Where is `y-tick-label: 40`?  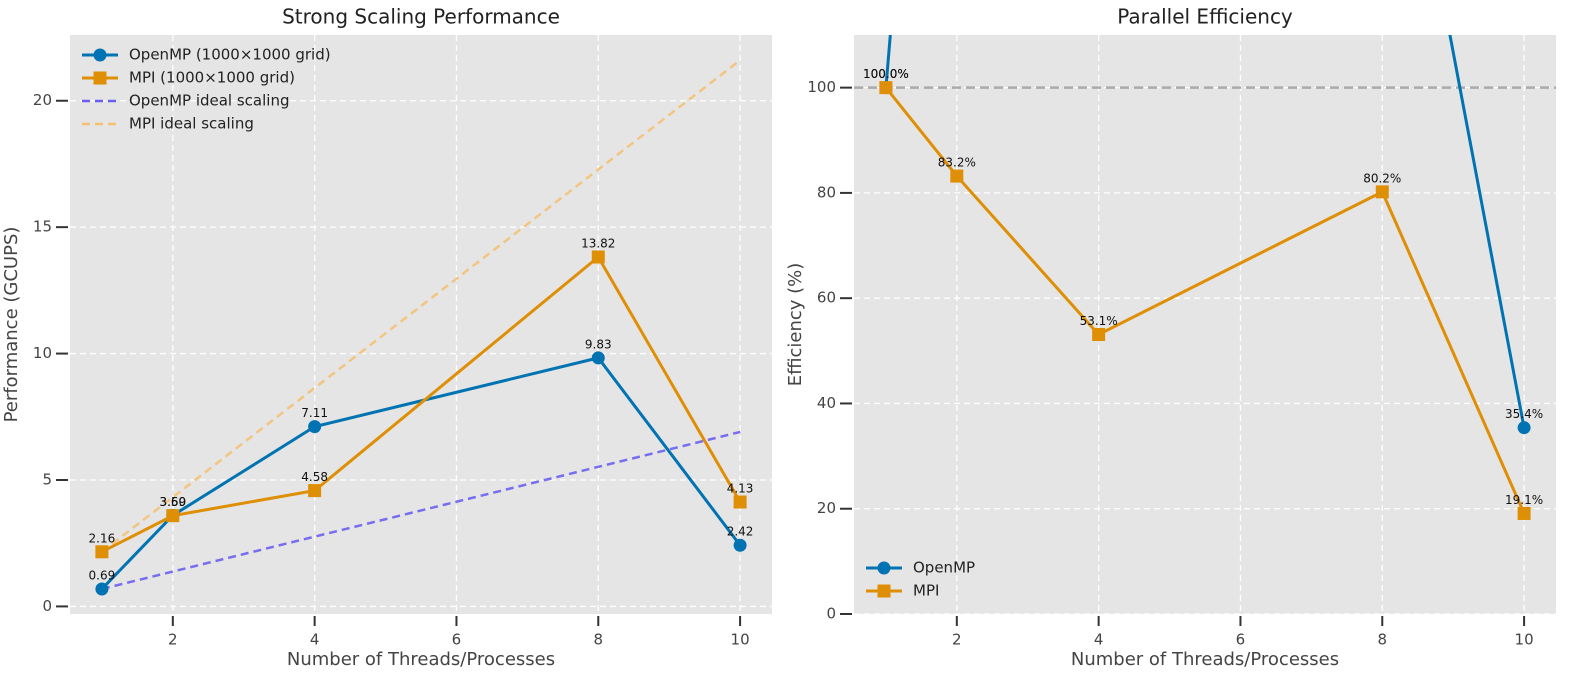 y-tick-label: 40 is located at coordinates (826, 403).